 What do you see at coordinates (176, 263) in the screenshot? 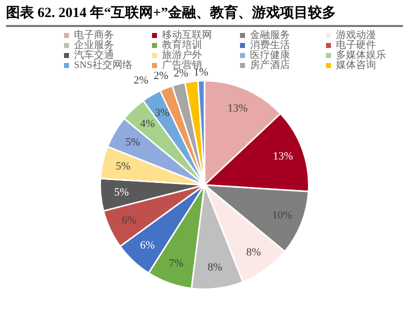
I see `data-label: 7%` at bounding box center [176, 263].